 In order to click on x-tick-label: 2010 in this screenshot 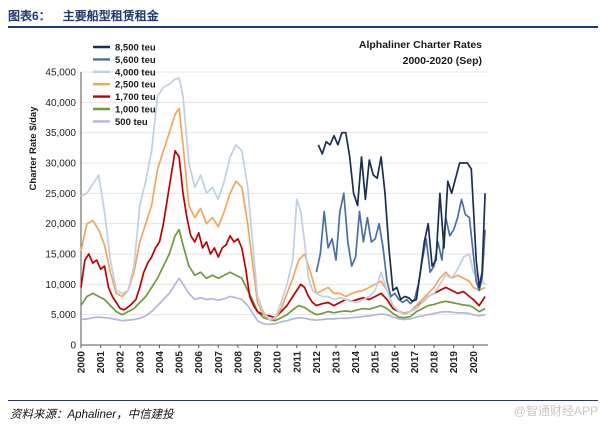, I will do `click(278, 362)`.